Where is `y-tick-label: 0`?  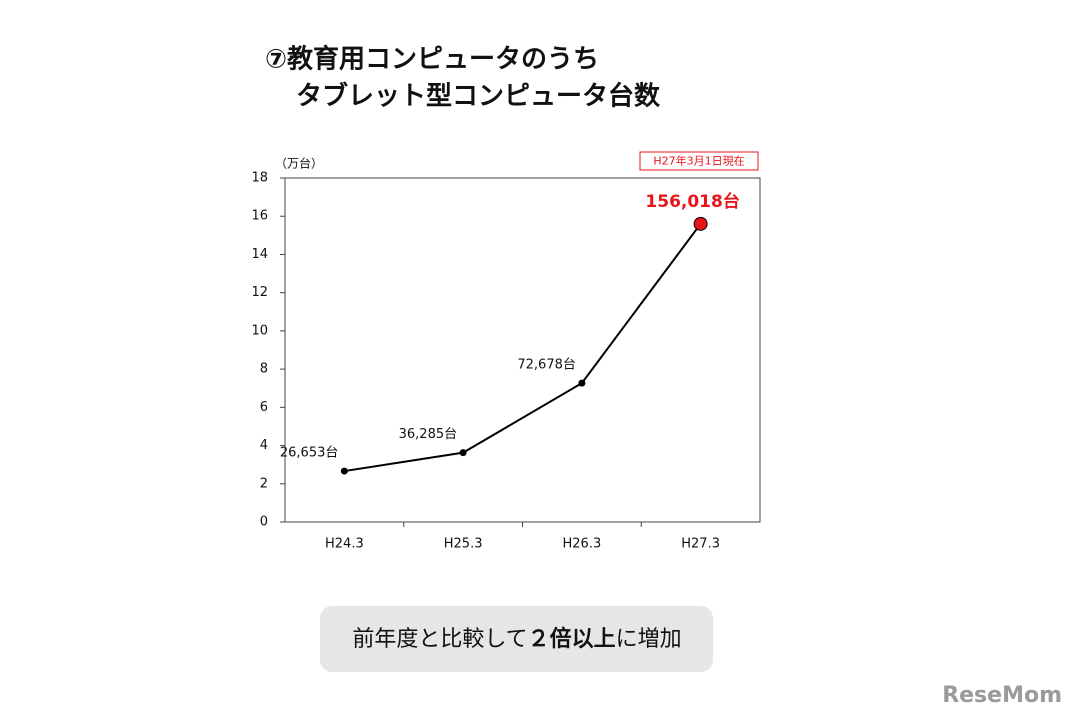 y-tick-label: 0 is located at coordinates (264, 522).